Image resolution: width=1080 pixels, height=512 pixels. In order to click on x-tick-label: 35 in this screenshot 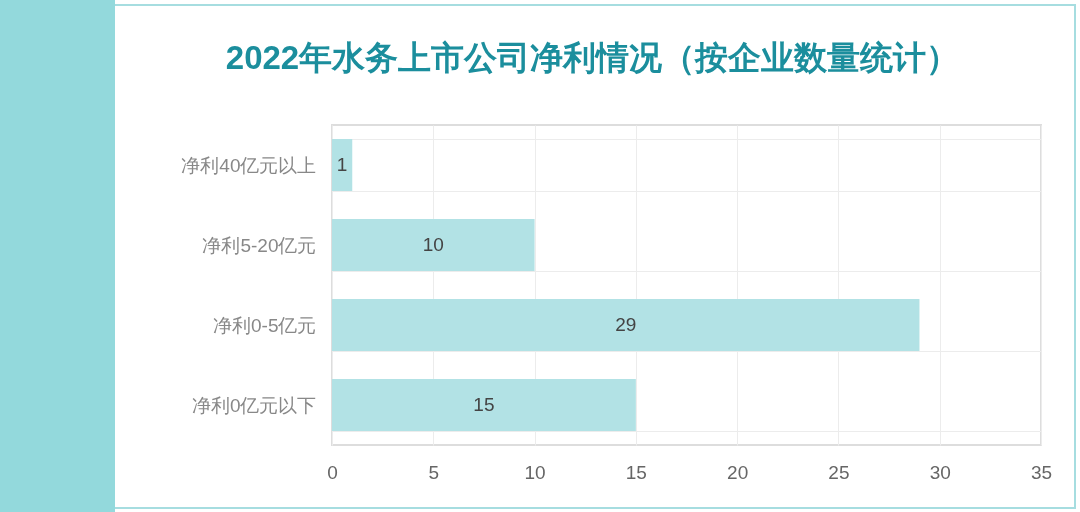, I will do `click(1041, 472)`.